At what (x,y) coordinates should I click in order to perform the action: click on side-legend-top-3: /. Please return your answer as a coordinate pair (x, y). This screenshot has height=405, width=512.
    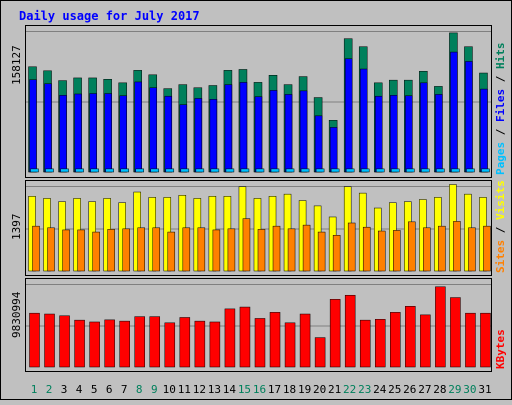
    Looking at the image, I should click on (500, 79).